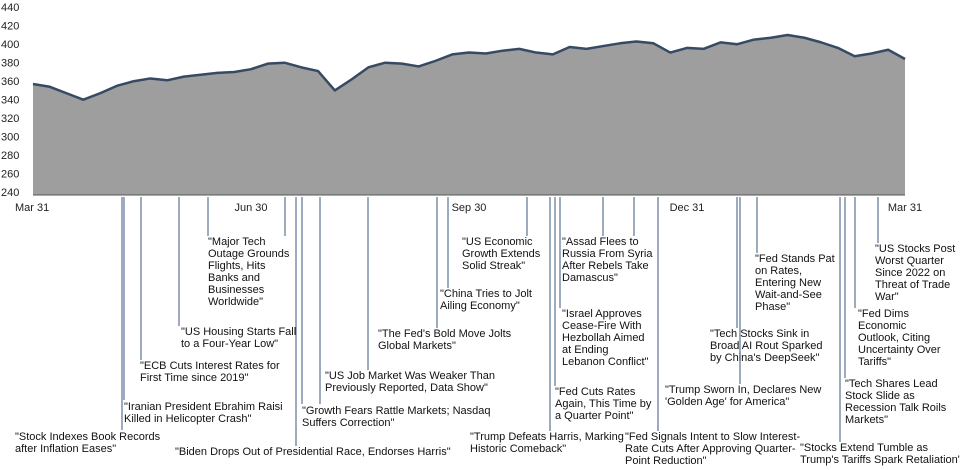 The height and width of the screenshot is (470, 960). Describe the element at coordinates (10, 64) in the screenshot. I see `y-tick-label: 380` at that location.